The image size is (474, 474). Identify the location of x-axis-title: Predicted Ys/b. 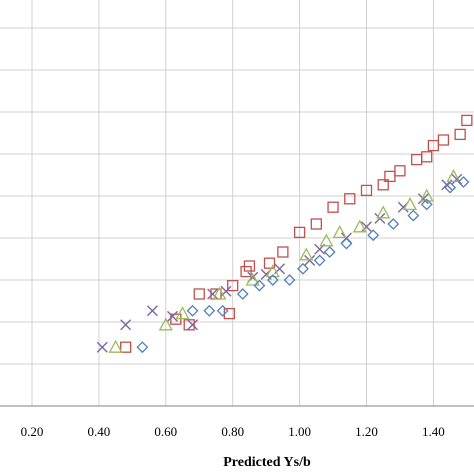
(267, 462).